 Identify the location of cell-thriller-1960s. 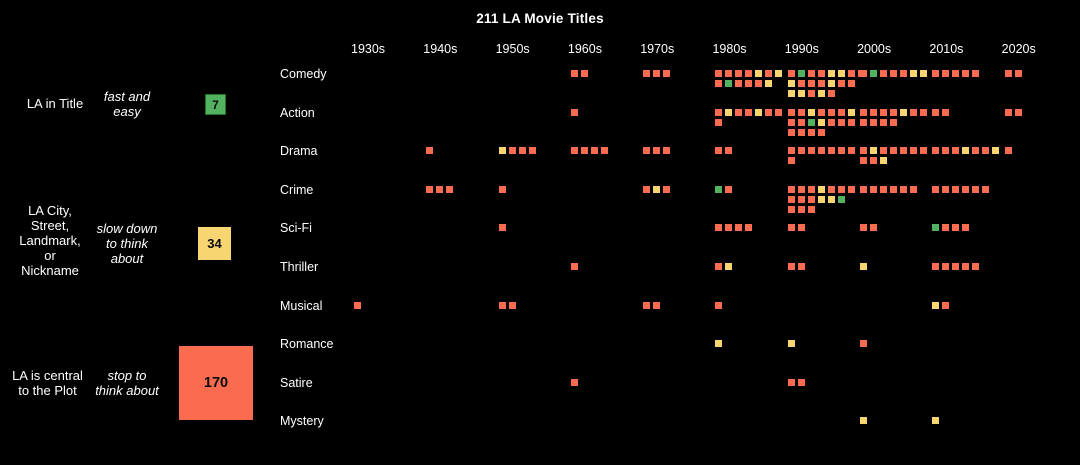
(606, 267).